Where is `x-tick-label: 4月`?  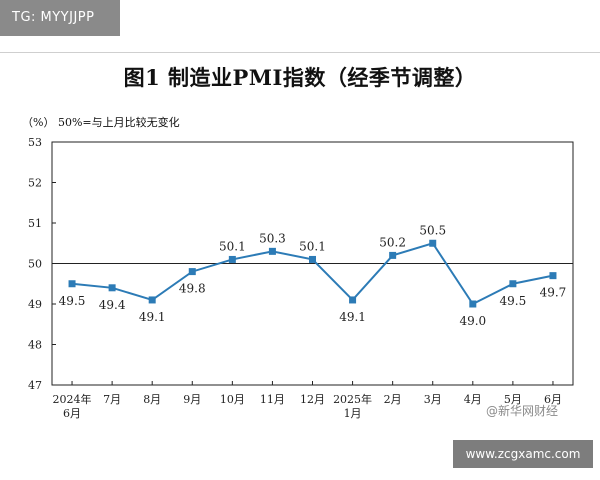
x-tick-label: 4月 is located at coordinates (473, 399).